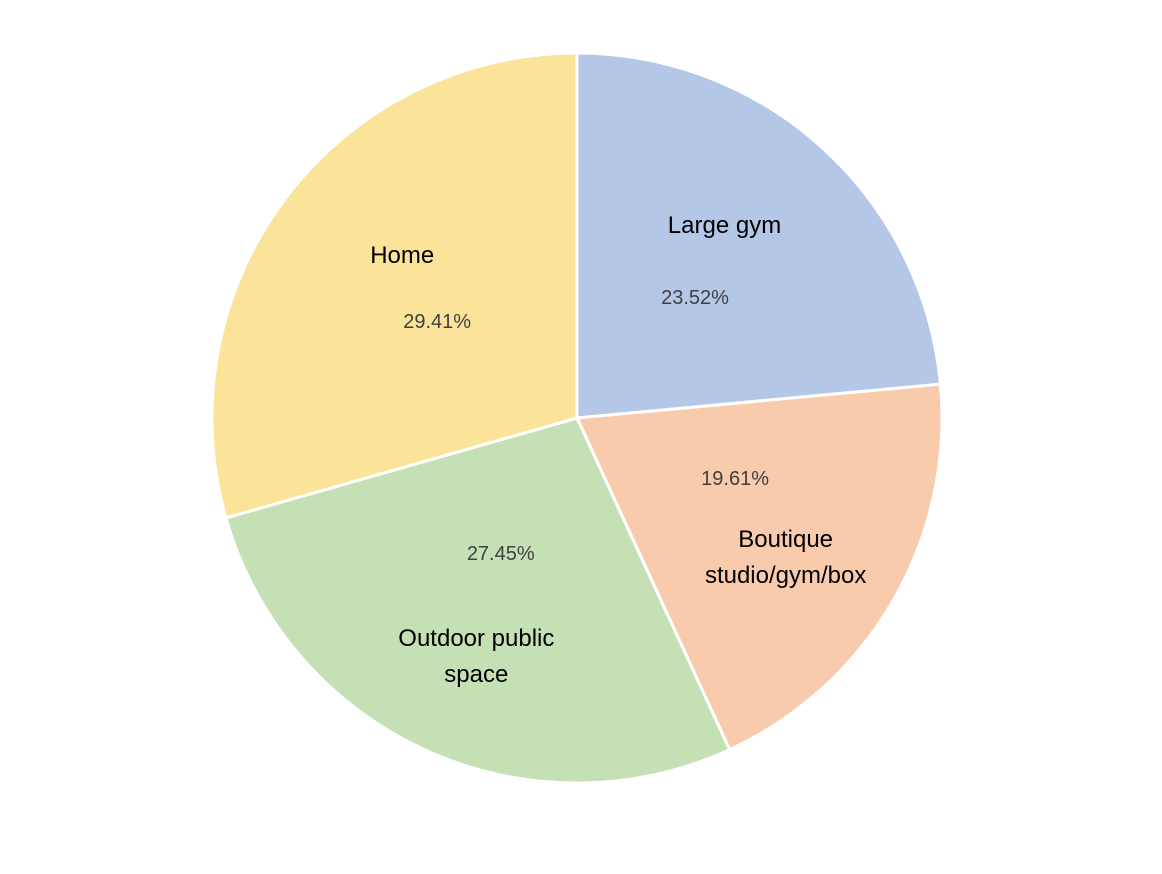 The width and height of the screenshot is (1162, 874). Describe the element at coordinates (402, 256) in the screenshot. I see `category-label: Home` at that location.